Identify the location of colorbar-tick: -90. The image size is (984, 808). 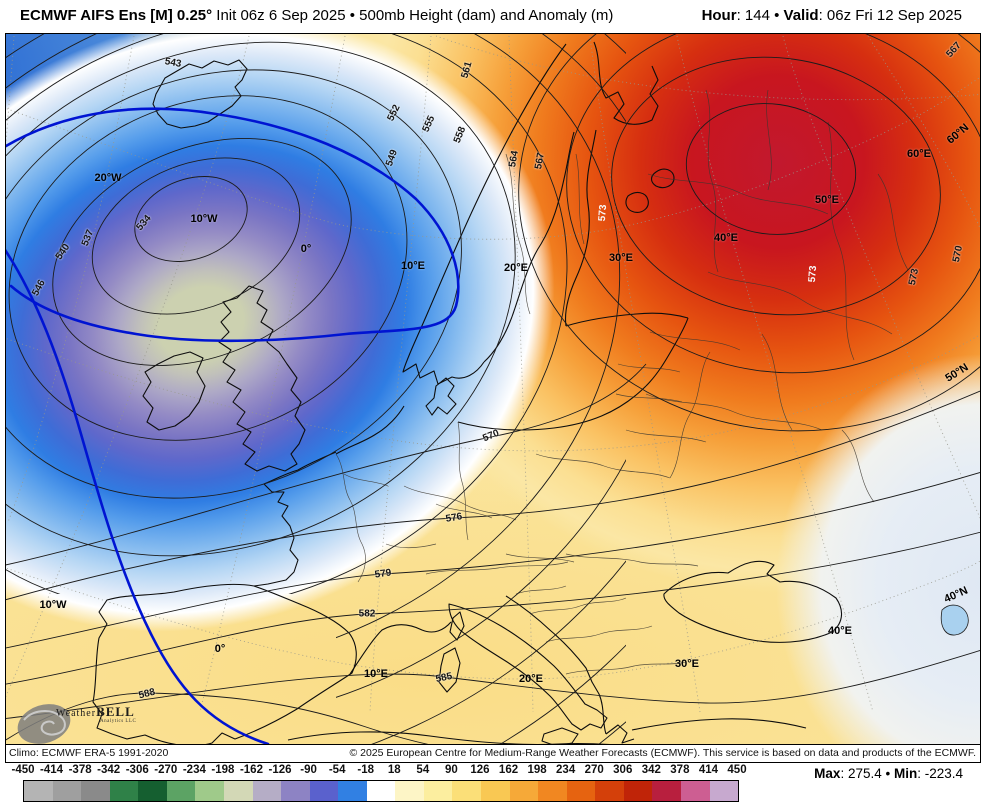
(308, 770).